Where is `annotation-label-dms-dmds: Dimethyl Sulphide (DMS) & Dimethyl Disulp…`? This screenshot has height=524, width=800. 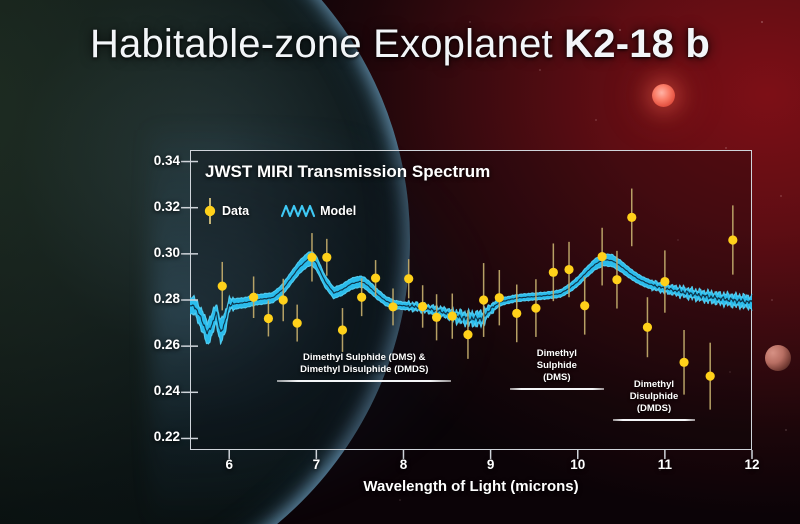 annotation-label-dms-dmds: Dimethyl Sulphide (DMS) & Dimethyl Disulp… is located at coordinates (364, 364).